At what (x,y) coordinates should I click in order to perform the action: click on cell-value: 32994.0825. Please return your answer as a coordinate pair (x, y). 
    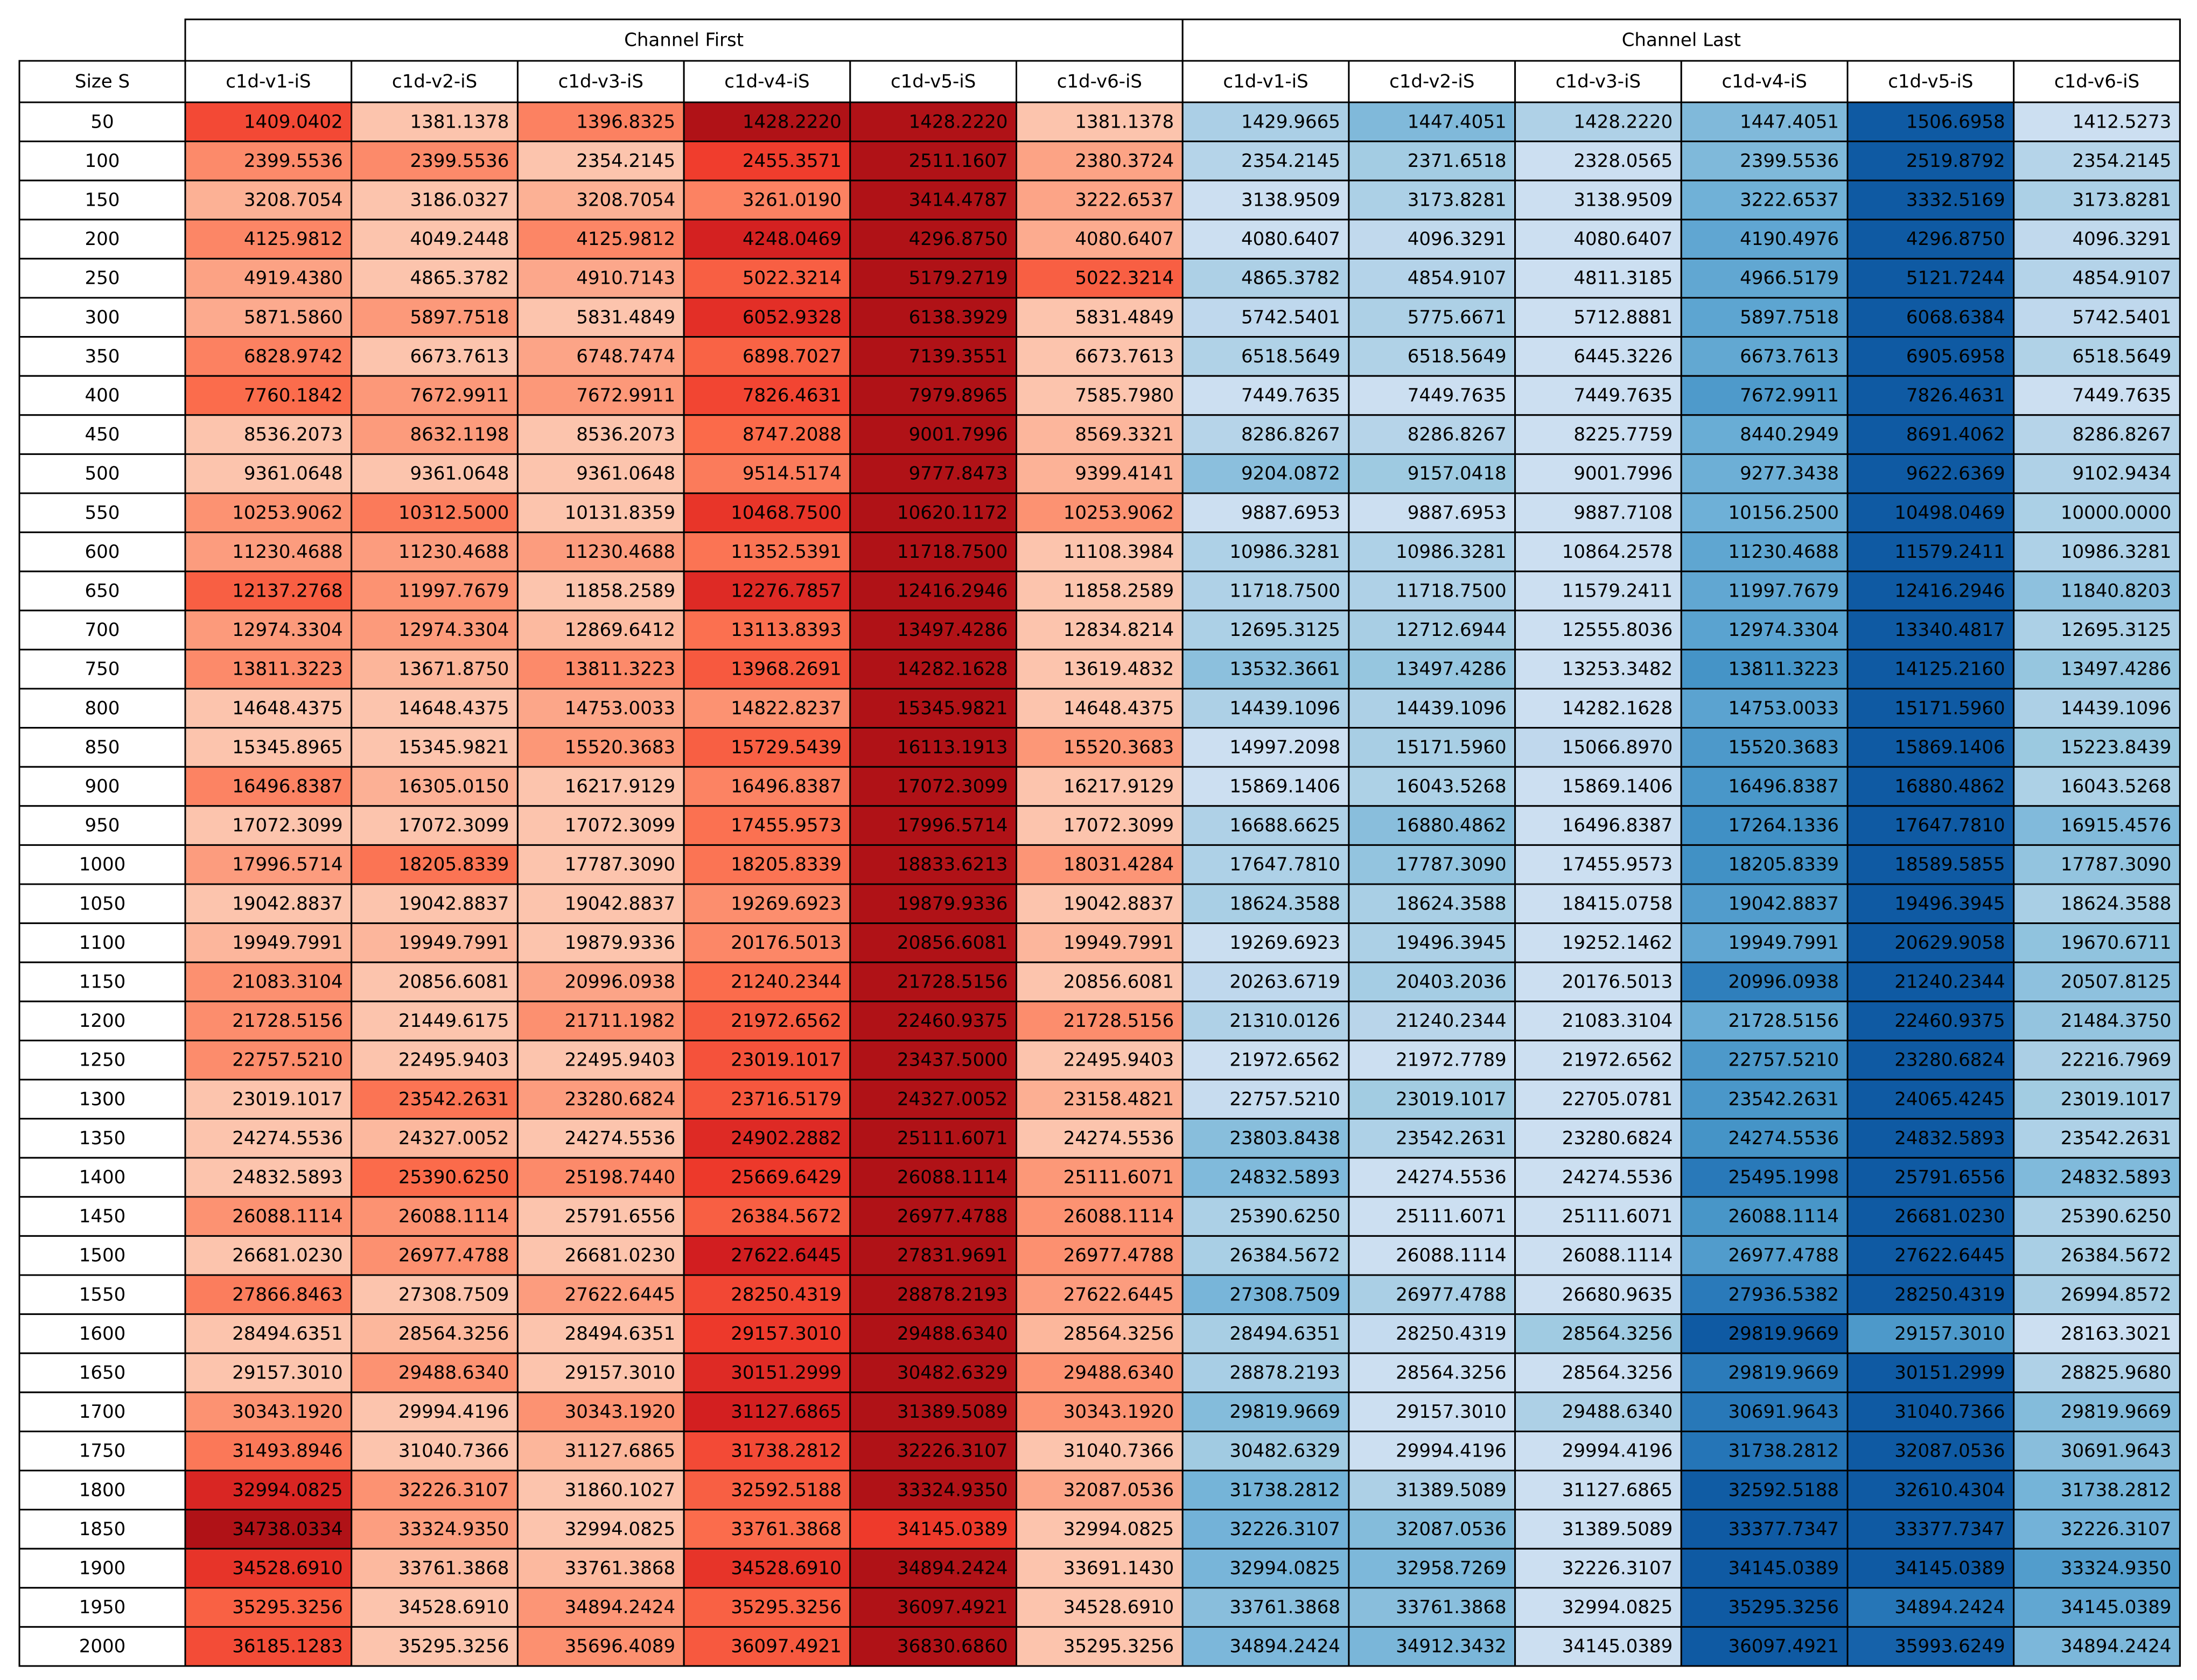
    Looking at the image, I should click on (1617, 1607).